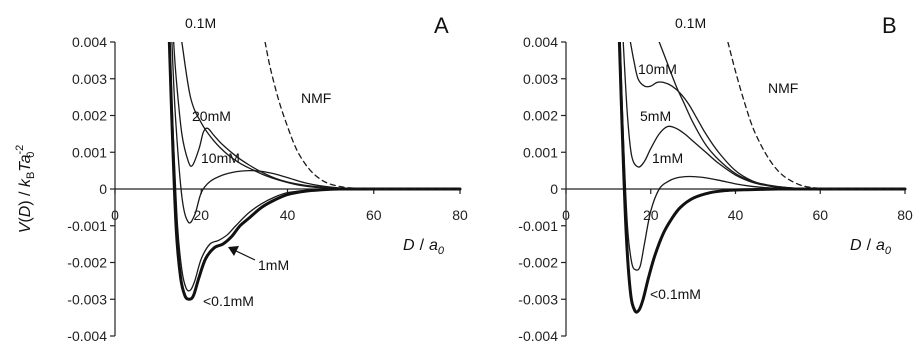  Describe the element at coordinates (441, 25) in the screenshot. I see `panel-label: A` at that location.